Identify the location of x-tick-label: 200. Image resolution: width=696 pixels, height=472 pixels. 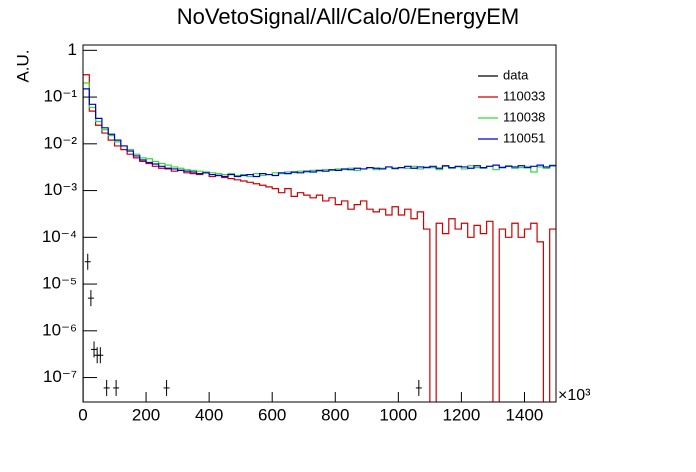
(146, 414).